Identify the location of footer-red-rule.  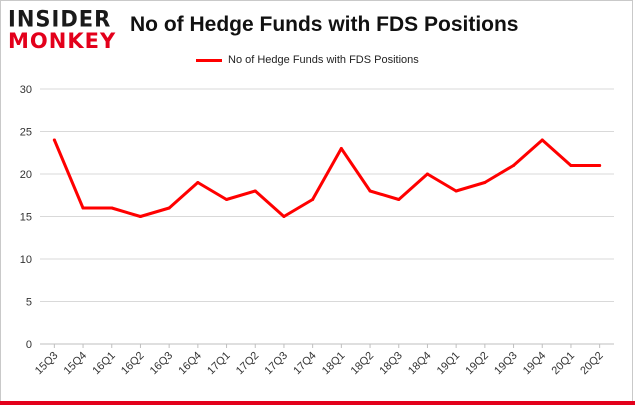
(317, 403).